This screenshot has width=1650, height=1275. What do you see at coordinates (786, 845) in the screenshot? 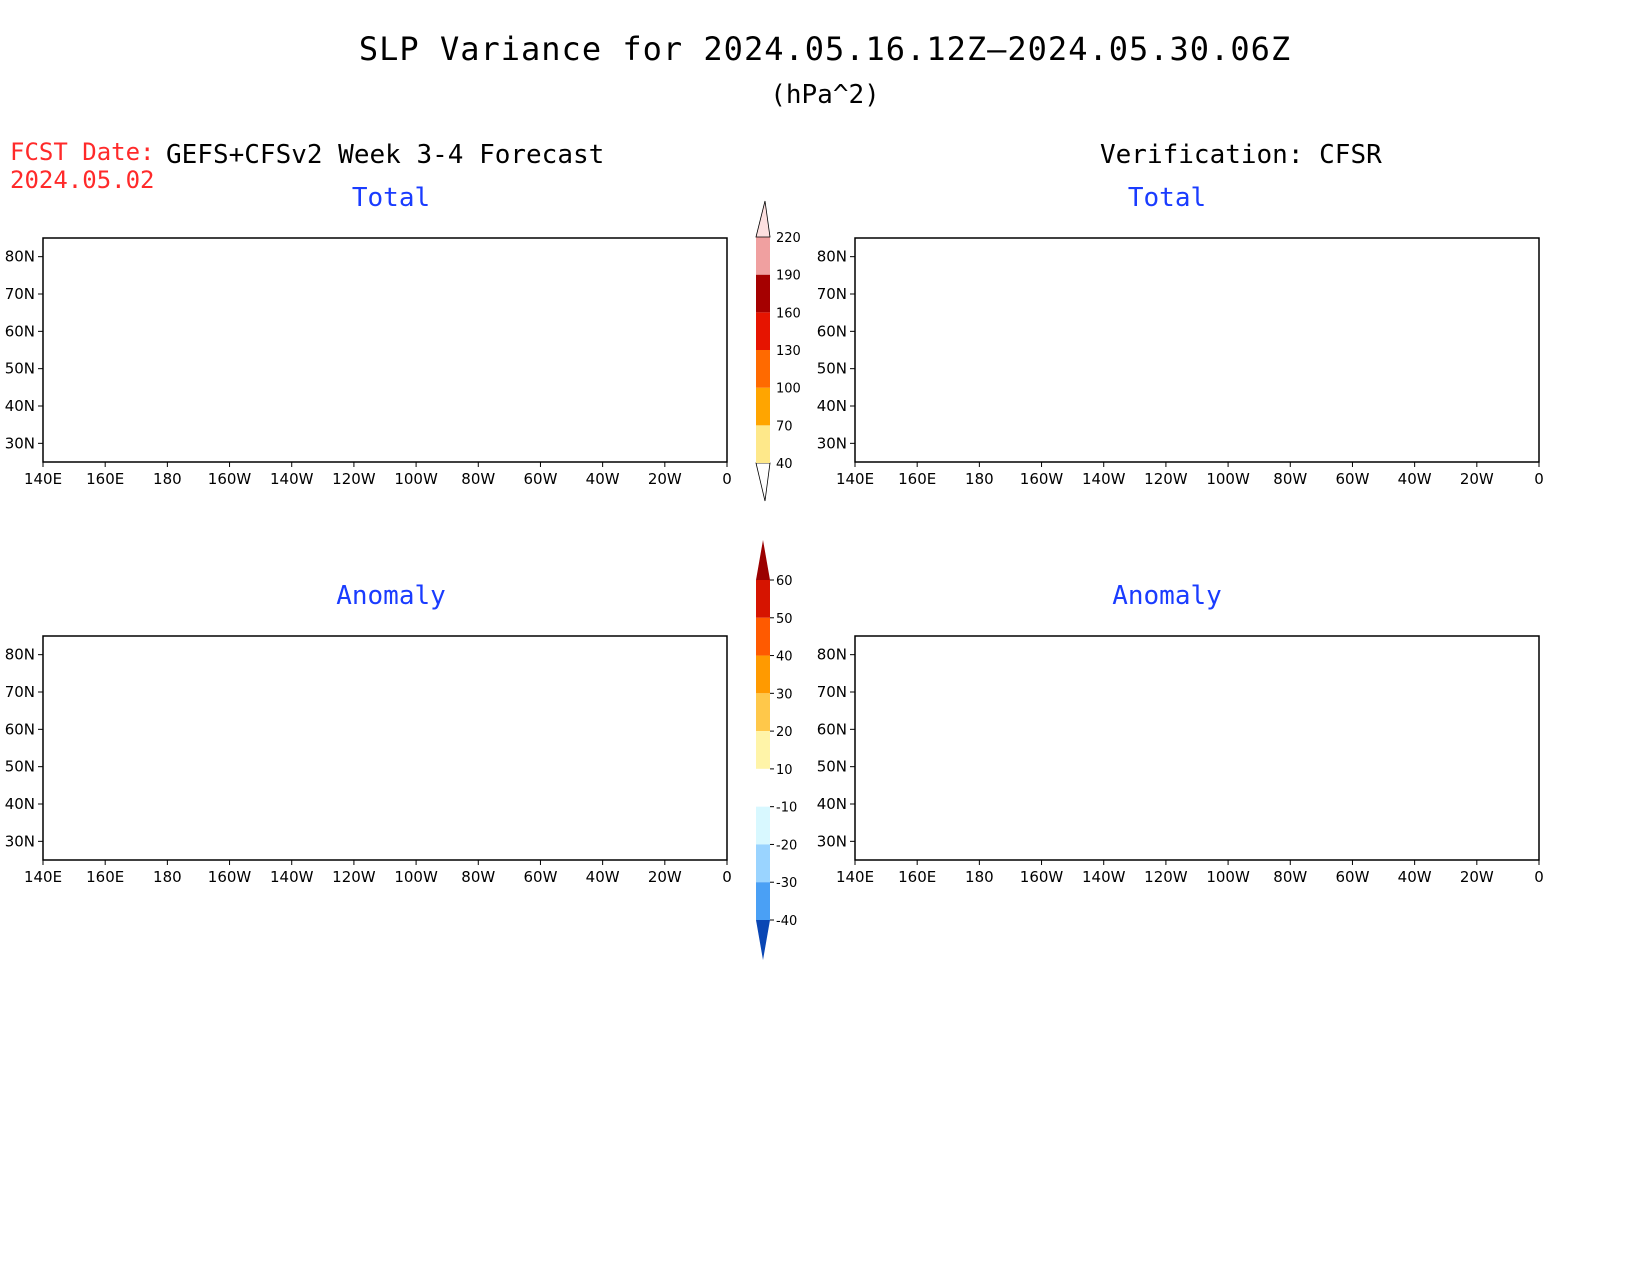
I see `colorbar-level-label: -20` at bounding box center [786, 845].